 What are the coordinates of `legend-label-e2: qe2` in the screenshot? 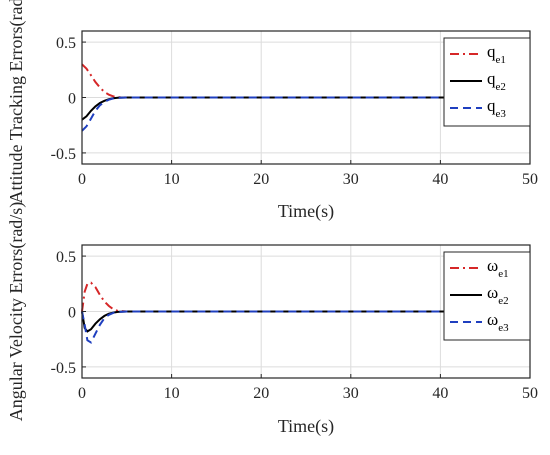 It's located at (496, 81).